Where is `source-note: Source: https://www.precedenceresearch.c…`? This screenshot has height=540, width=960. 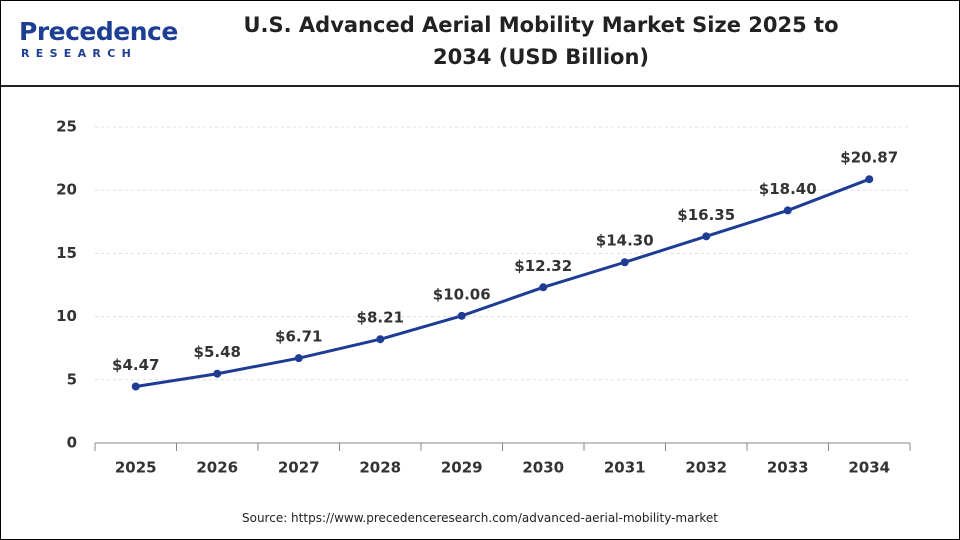
source-note: Source: https://www.precedenceresearch.c… is located at coordinates (480, 518).